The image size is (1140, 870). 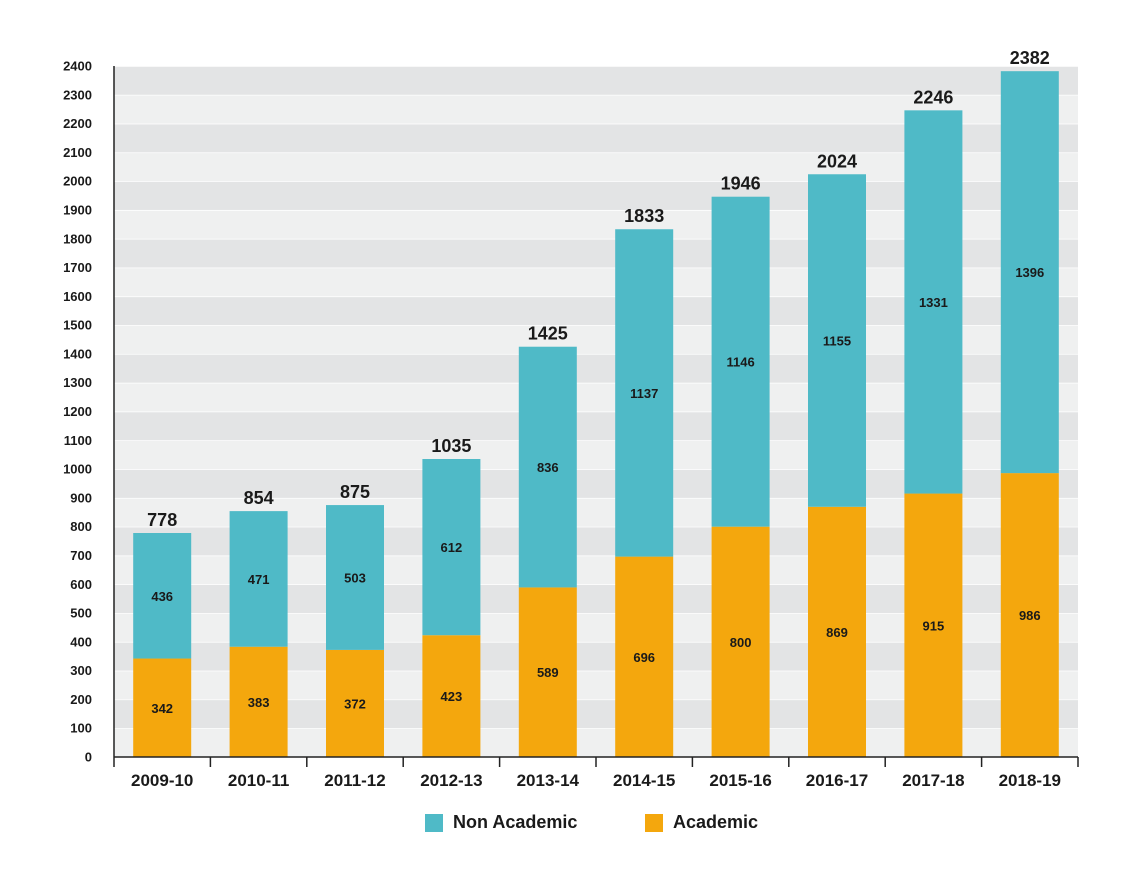 What do you see at coordinates (548, 334) in the screenshot?
I see `bar-total-label: 1425` at bounding box center [548, 334].